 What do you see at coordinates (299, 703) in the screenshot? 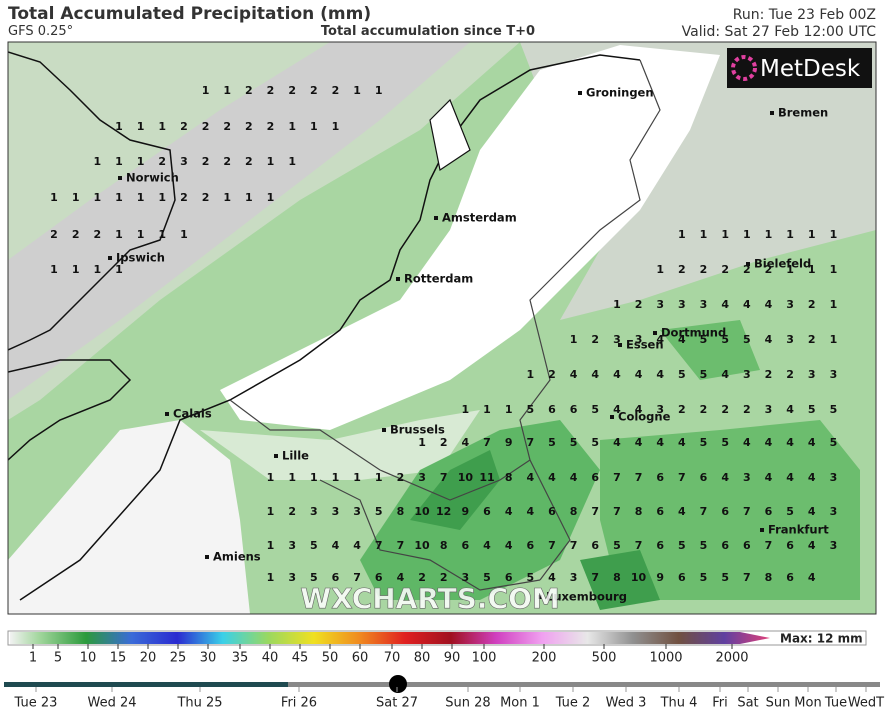
I see `timeline-label: Fri 26` at bounding box center [299, 703].